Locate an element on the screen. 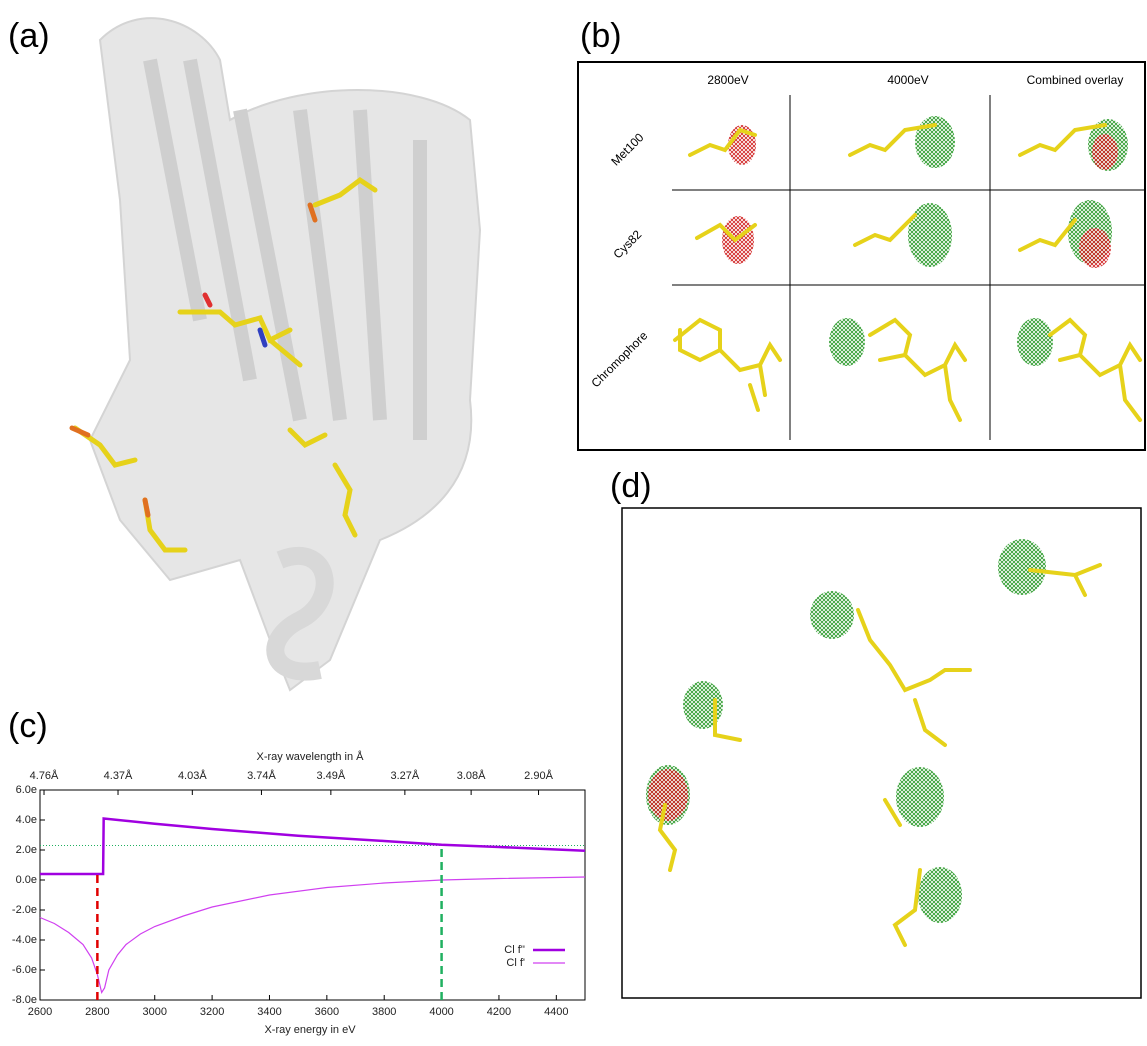 The height and width of the screenshot is (1046, 1147). x-tick-label: 4400 is located at coordinates (556, 1012).